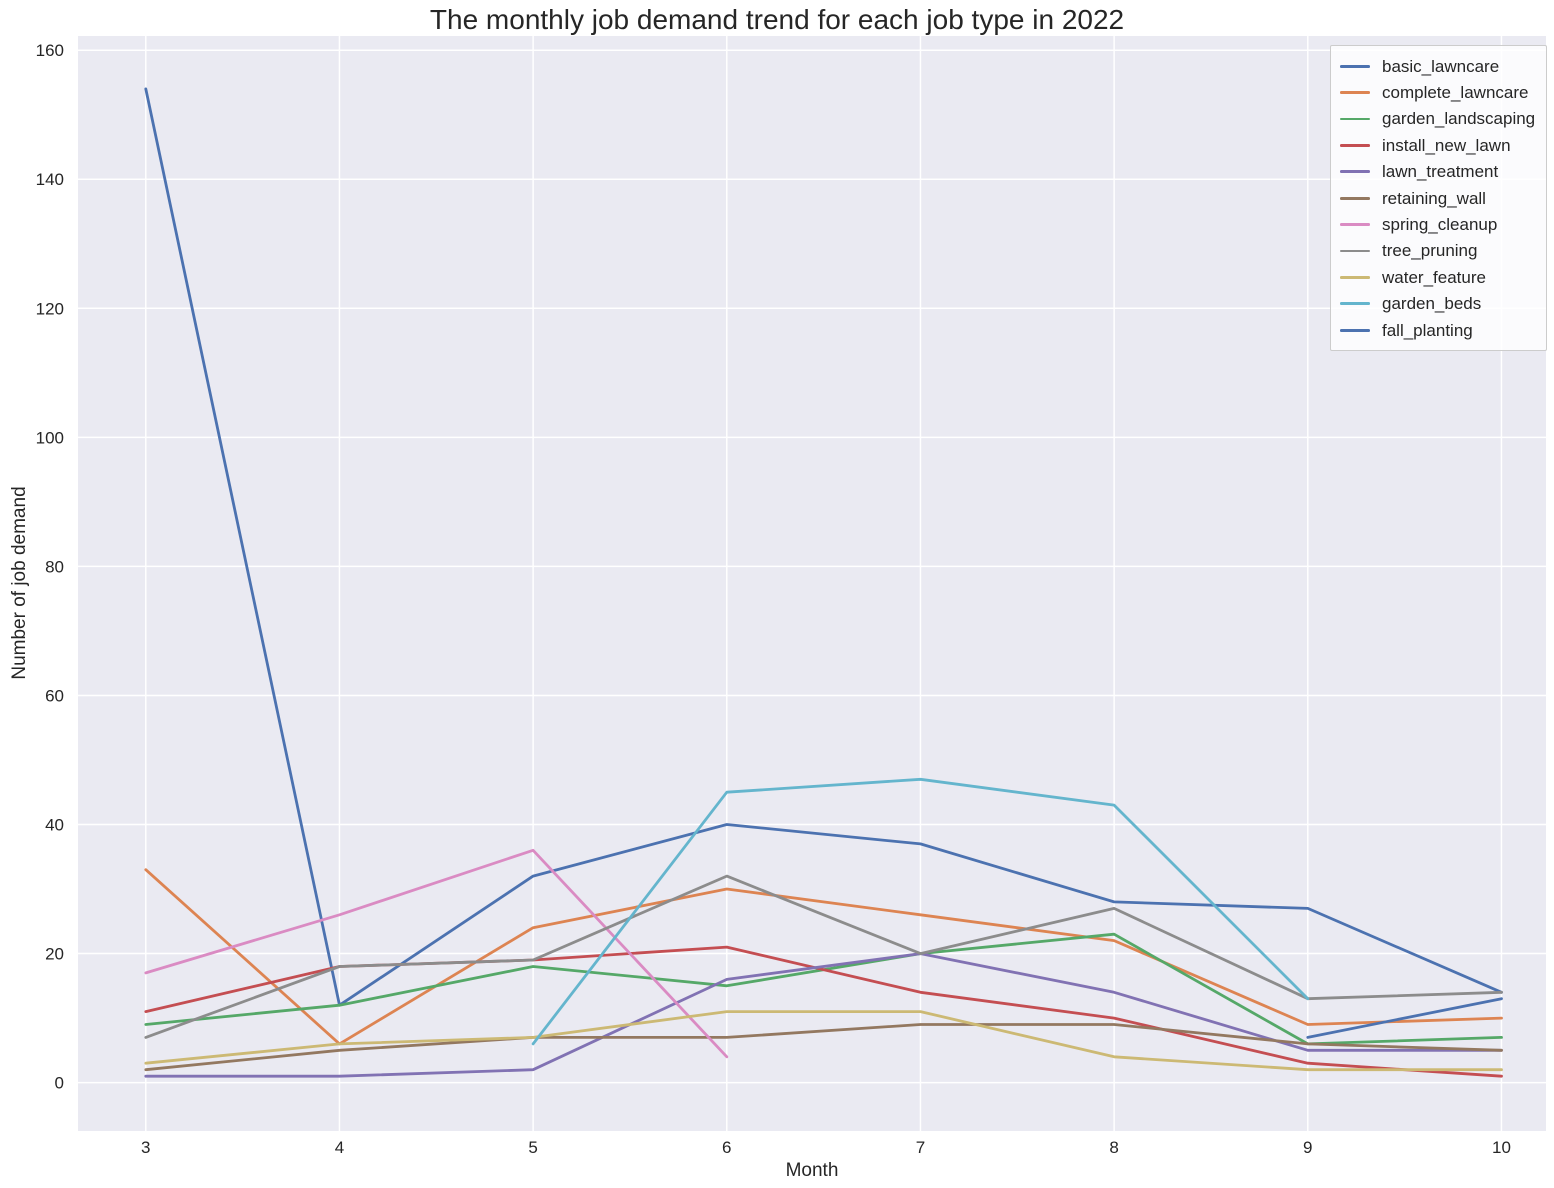  Describe the element at coordinates (54, 695) in the screenshot. I see `y-tick-label: 60` at that location.